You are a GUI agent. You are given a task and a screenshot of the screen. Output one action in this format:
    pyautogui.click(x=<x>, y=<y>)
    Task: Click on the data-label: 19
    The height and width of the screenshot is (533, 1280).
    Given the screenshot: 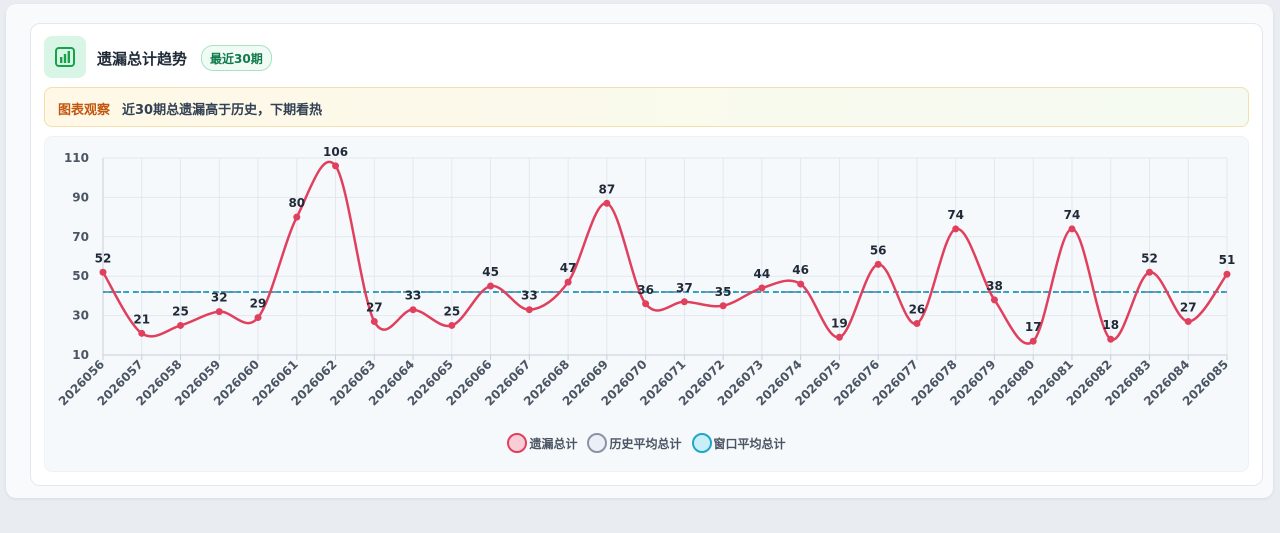 What is the action you would take?
    pyautogui.click(x=839, y=323)
    